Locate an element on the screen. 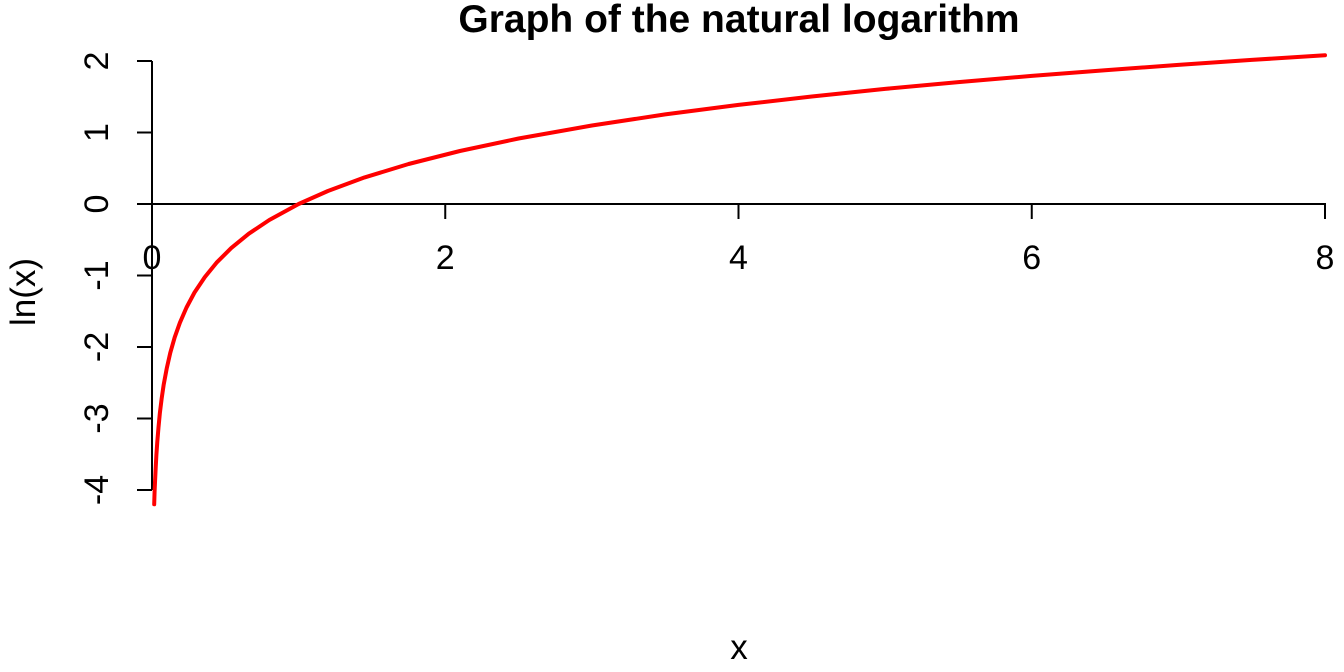 Image resolution: width=1344 pixels, height=672 pixels. x-axis-label: x is located at coordinates (739, 647).